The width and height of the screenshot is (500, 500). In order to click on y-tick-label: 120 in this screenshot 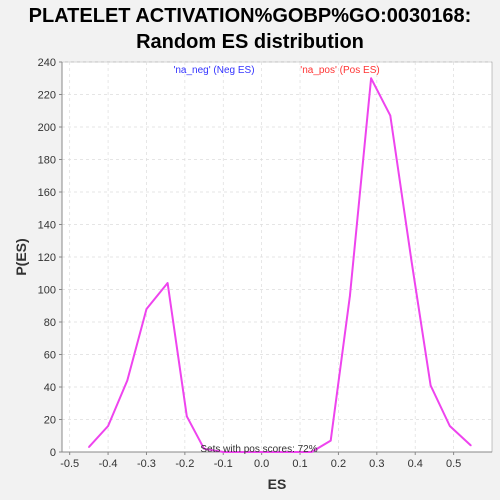, I will do `click(47, 258)`.